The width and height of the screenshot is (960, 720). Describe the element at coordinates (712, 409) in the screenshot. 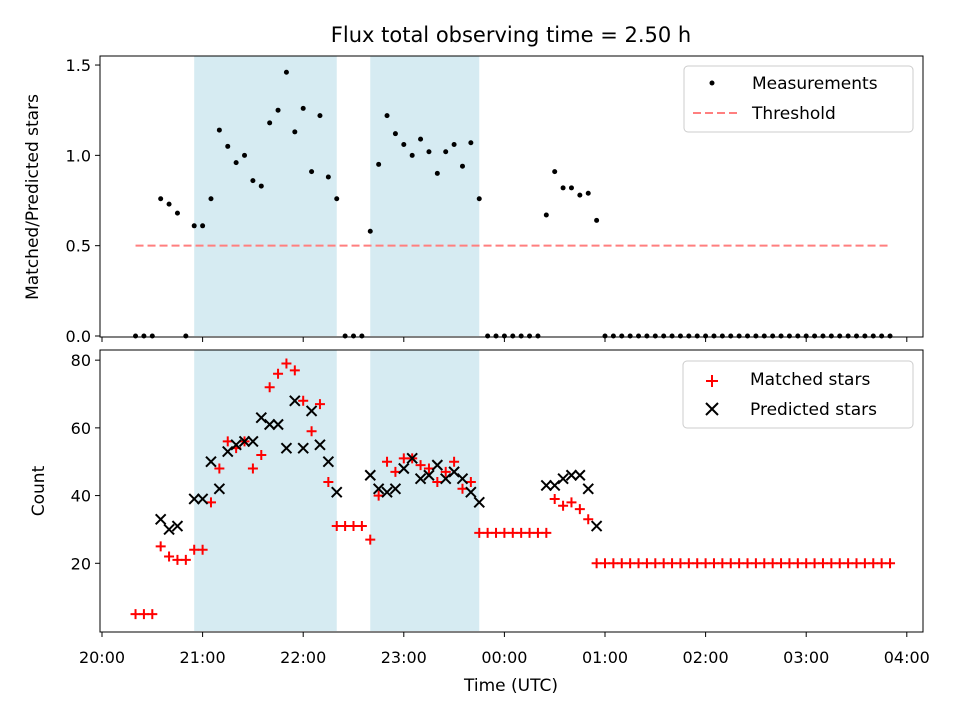

I see `legend-marker-predicted-stars` at that location.